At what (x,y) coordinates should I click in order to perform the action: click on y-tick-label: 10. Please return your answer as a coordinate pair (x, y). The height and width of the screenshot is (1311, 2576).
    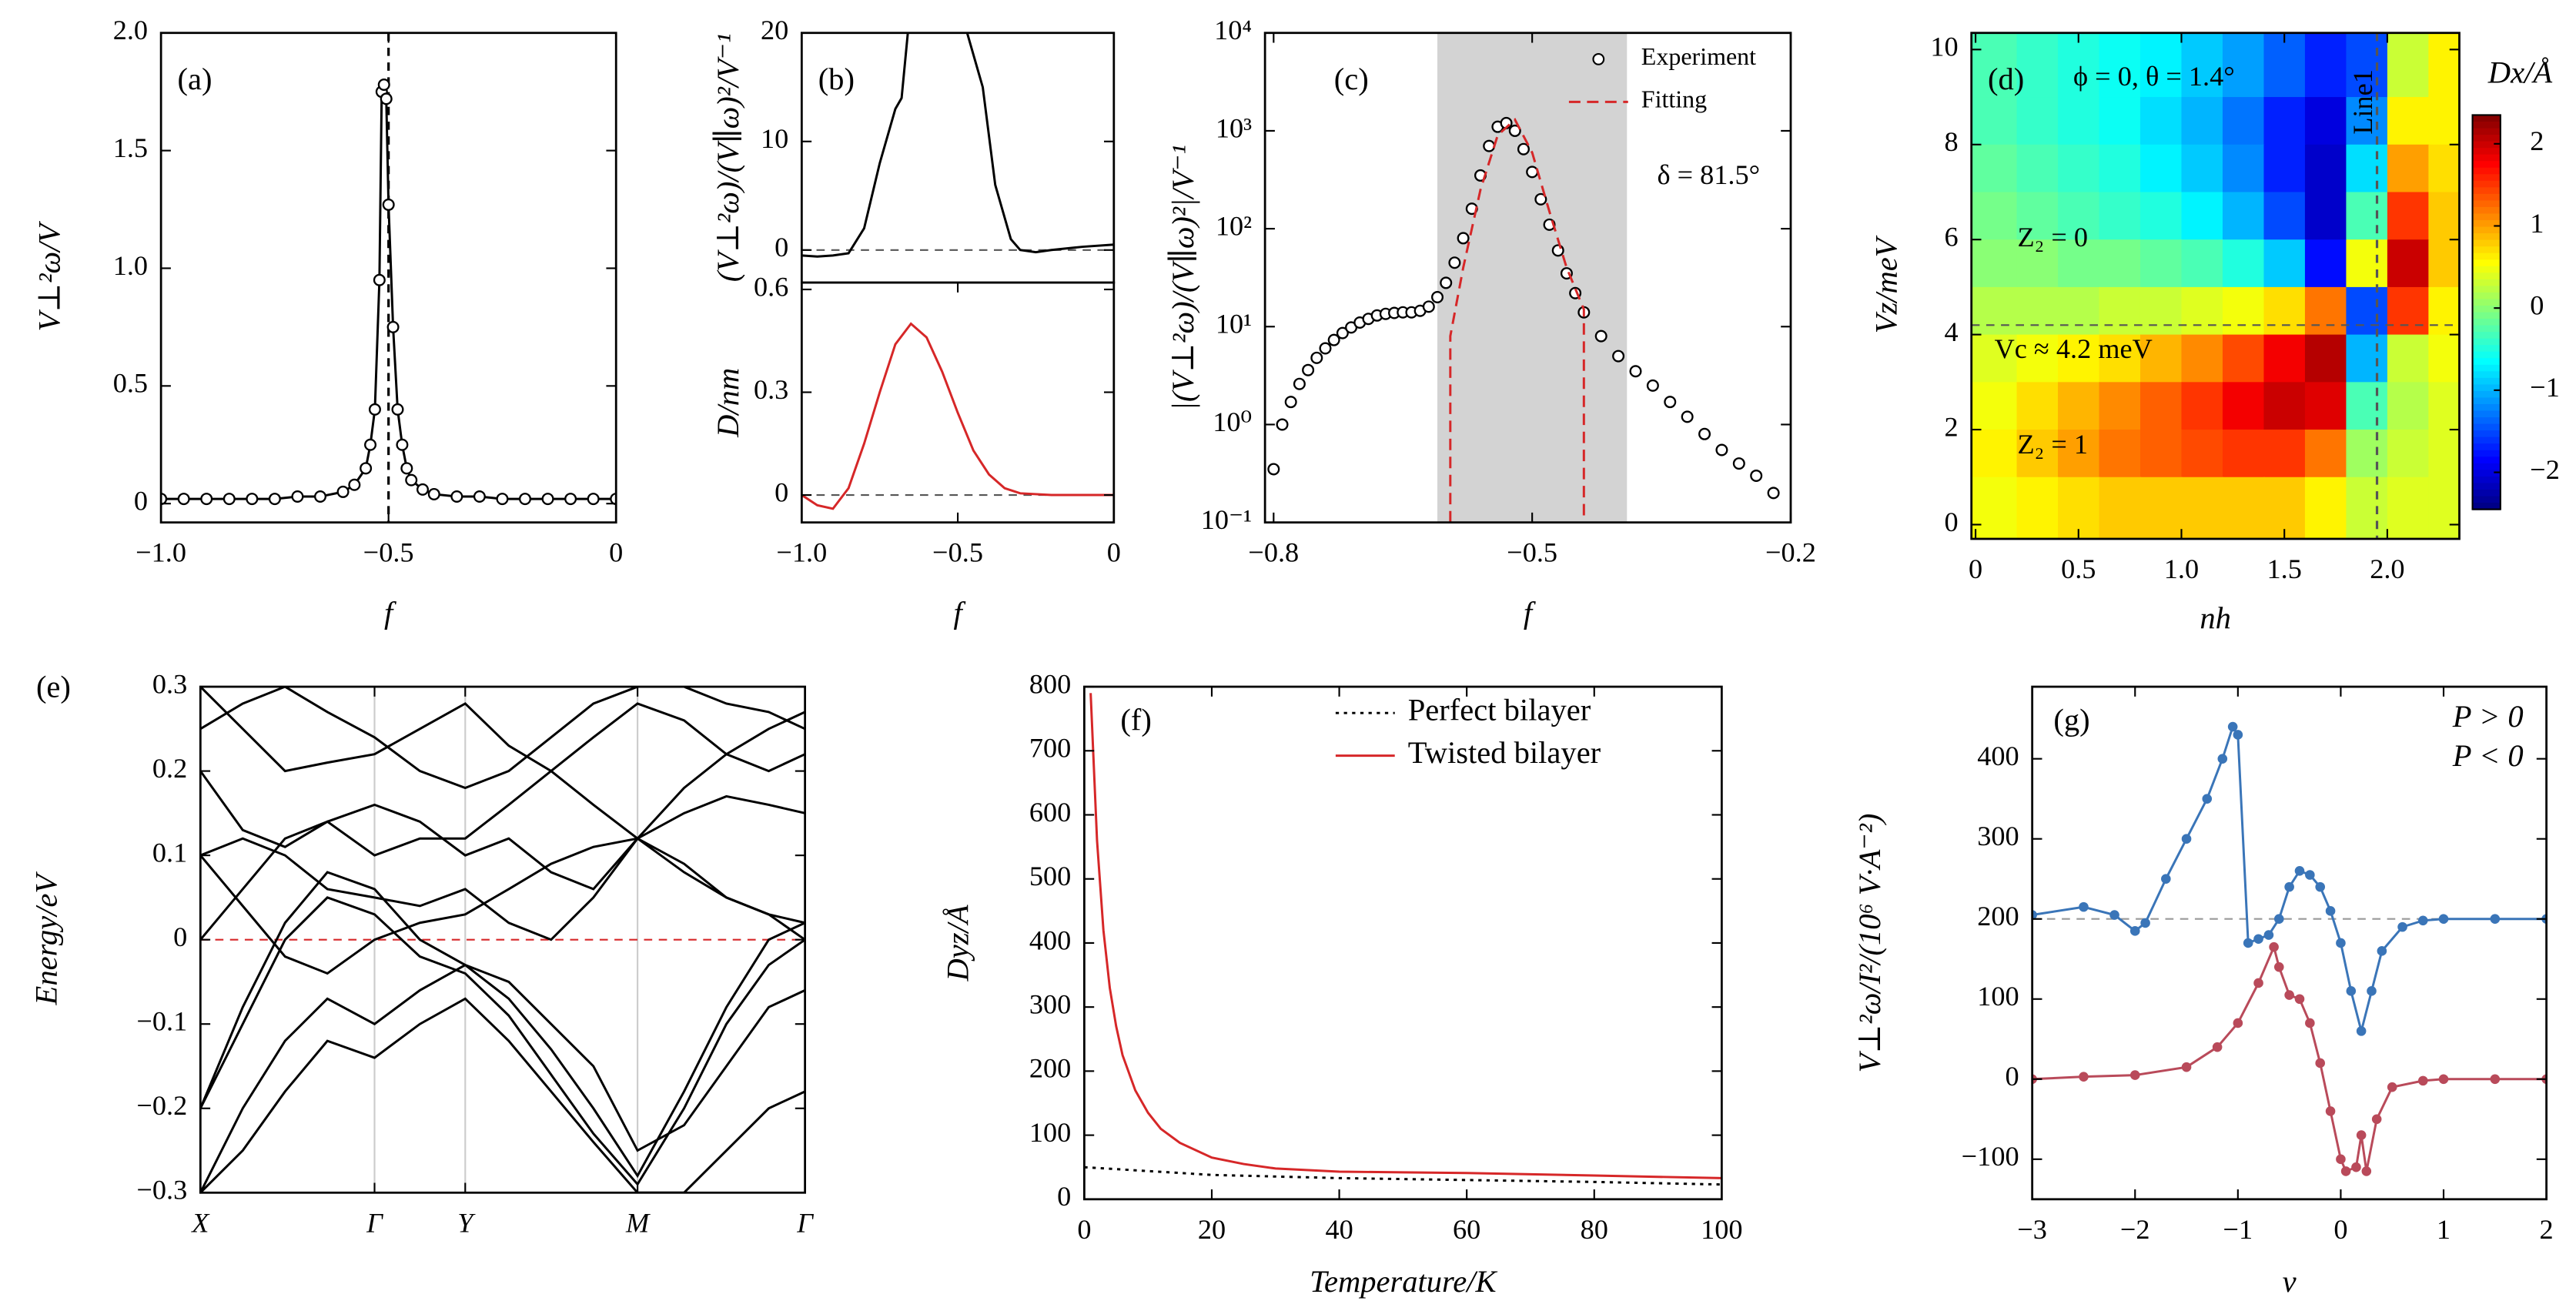
    Looking at the image, I should click on (1944, 47).